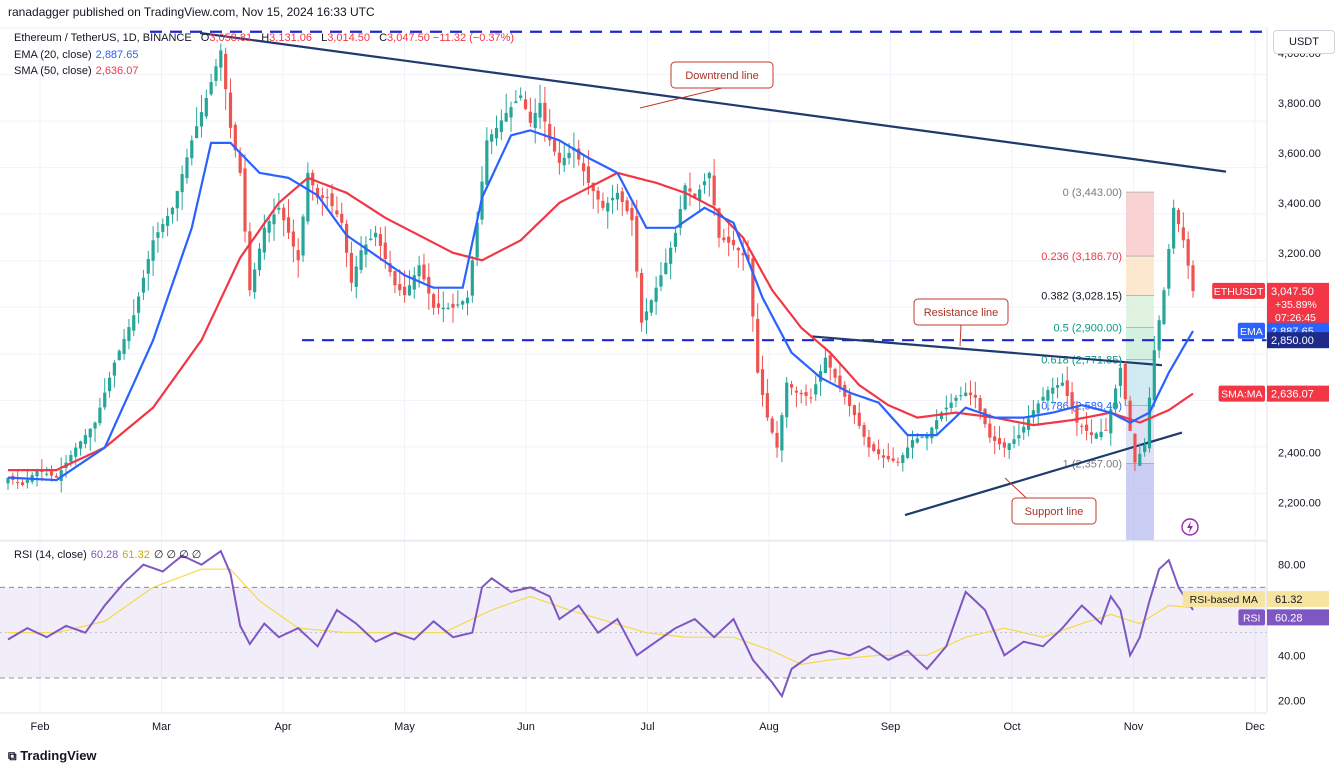  I want to click on lightning-icon-bolt, so click(1190, 527).